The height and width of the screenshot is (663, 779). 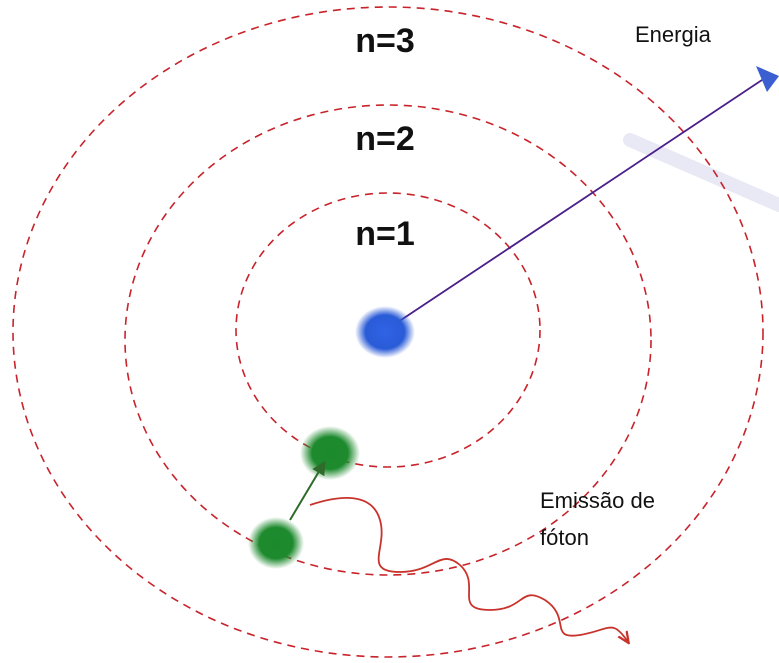 What do you see at coordinates (385, 139) in the screenshot?
I see `level-label-n2: n=2` at bounding box center [385, 139].